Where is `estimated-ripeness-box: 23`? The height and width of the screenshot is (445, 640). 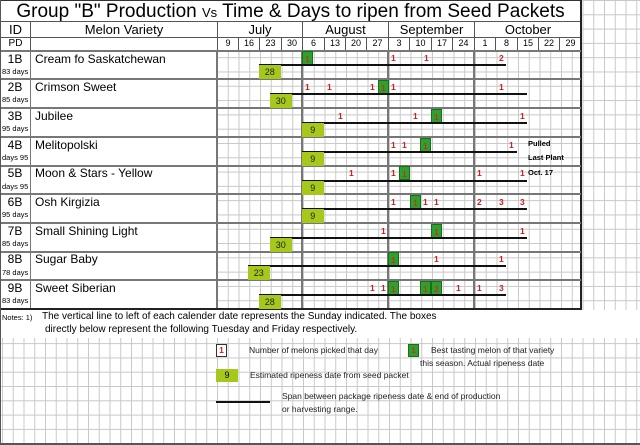
estimated-ripeness-box: 23 is located at coordinates (259, 273).